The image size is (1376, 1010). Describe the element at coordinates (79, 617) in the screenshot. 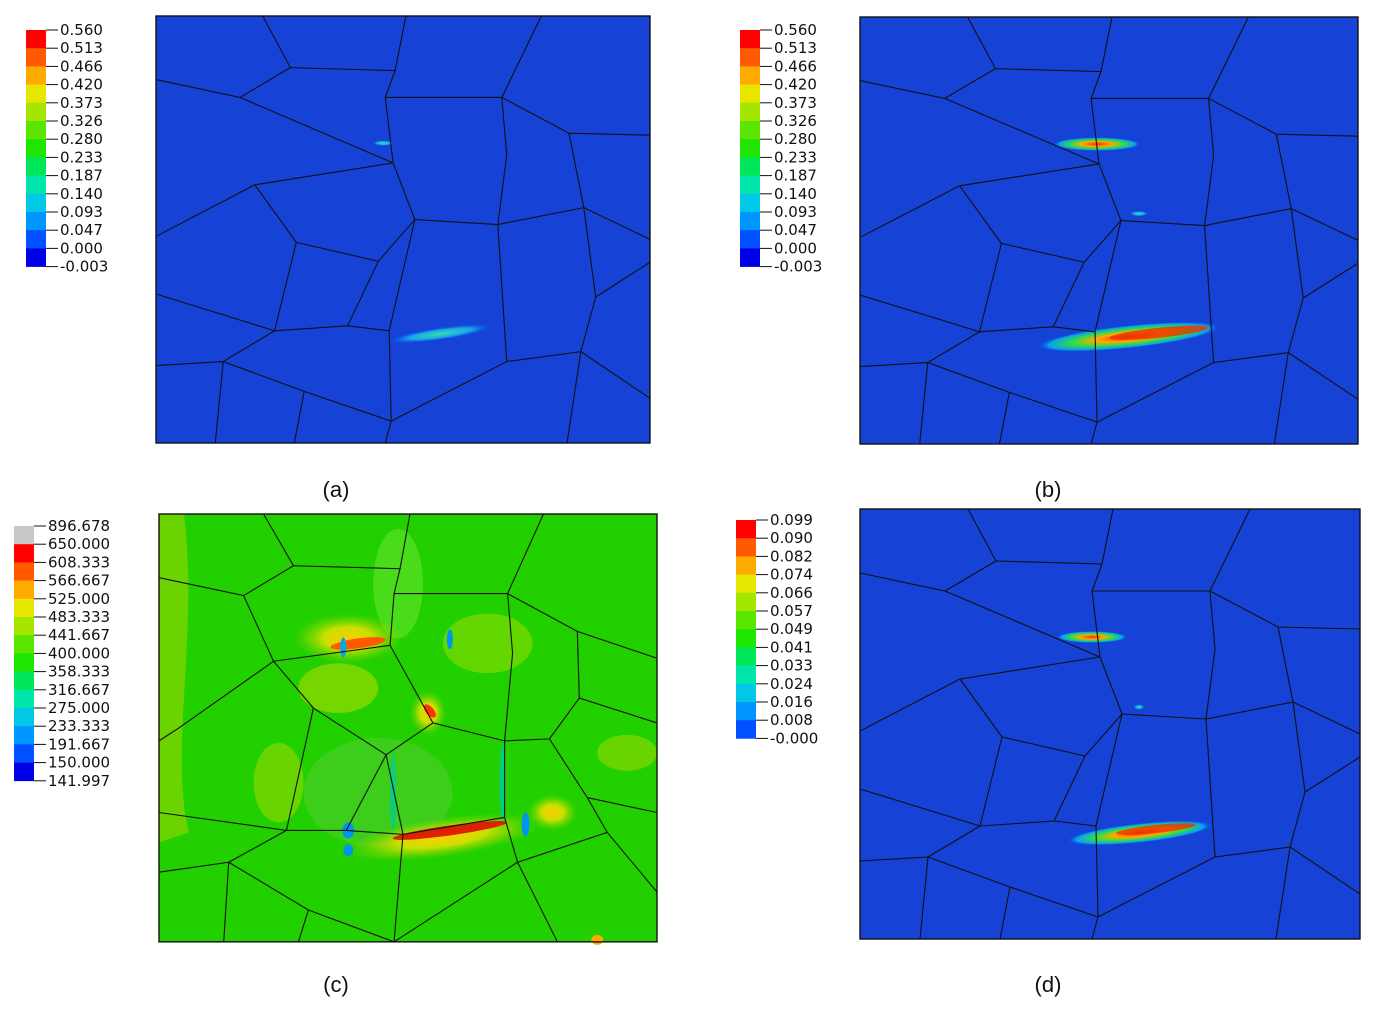

I see `legend-label: 483.333` at that location.